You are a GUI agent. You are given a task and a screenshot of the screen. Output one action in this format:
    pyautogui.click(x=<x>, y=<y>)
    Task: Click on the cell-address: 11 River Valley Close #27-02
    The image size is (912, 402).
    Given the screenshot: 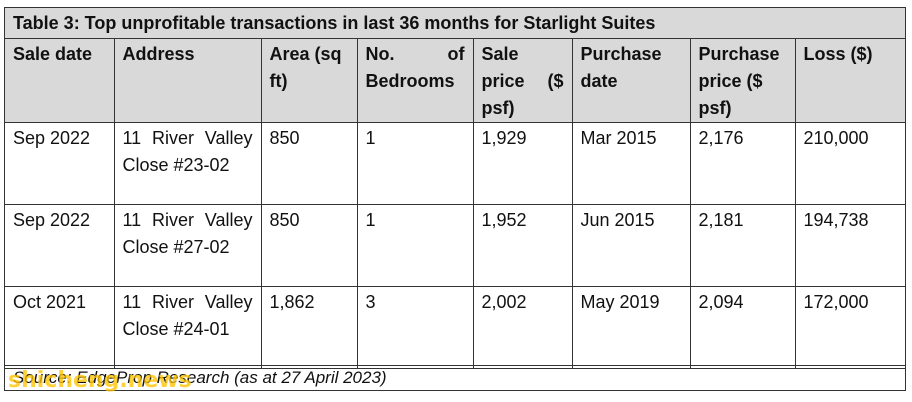 What is the action you would take?
    pyautogui.click(x=187, y=245)
    